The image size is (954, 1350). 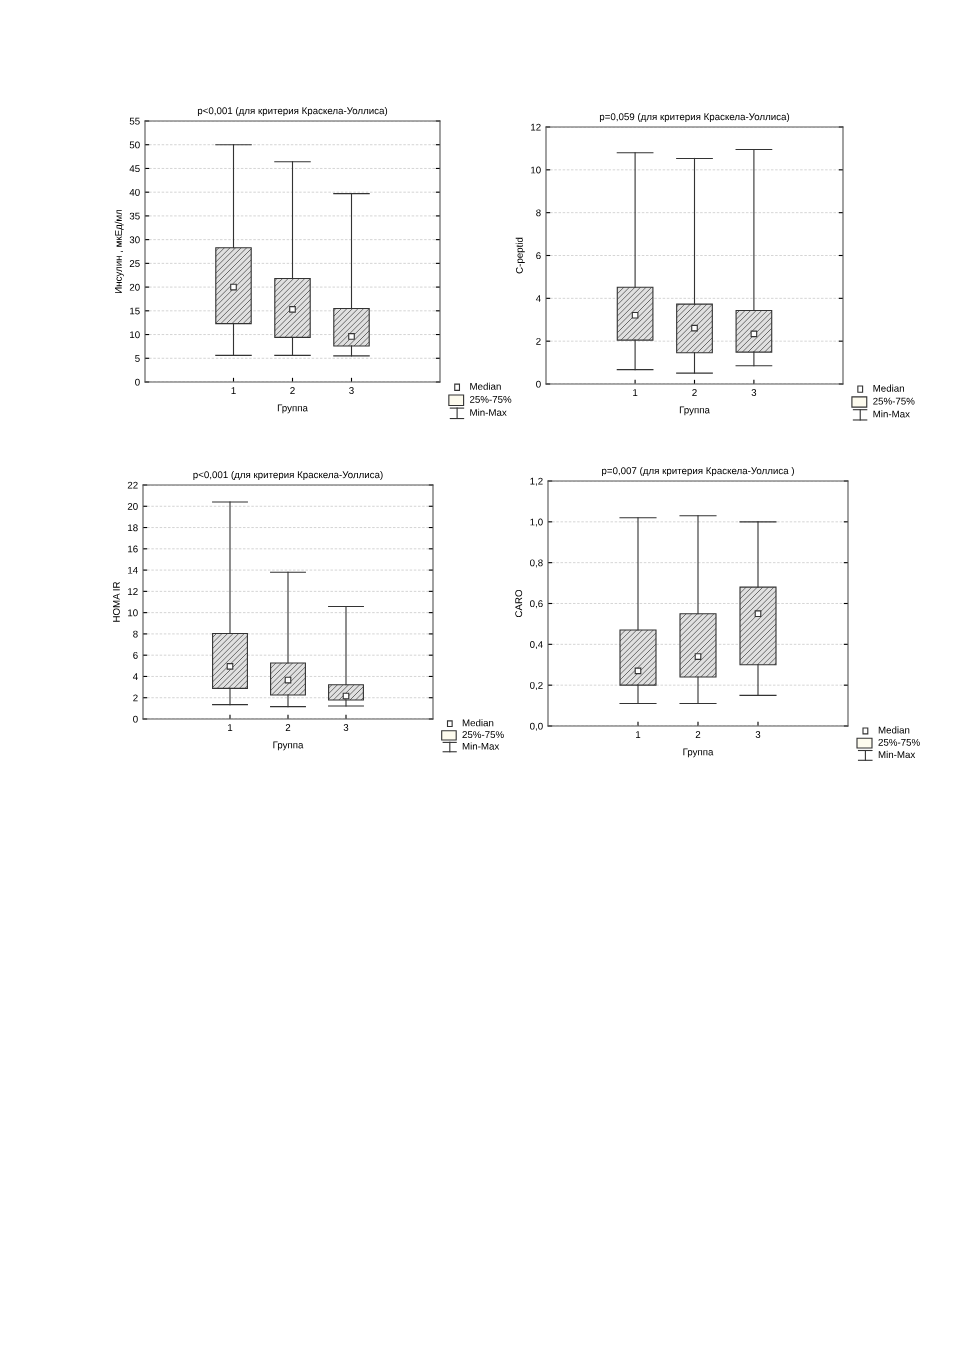 I want to click on y-tick-label: 30, so click(x=134, y=240).